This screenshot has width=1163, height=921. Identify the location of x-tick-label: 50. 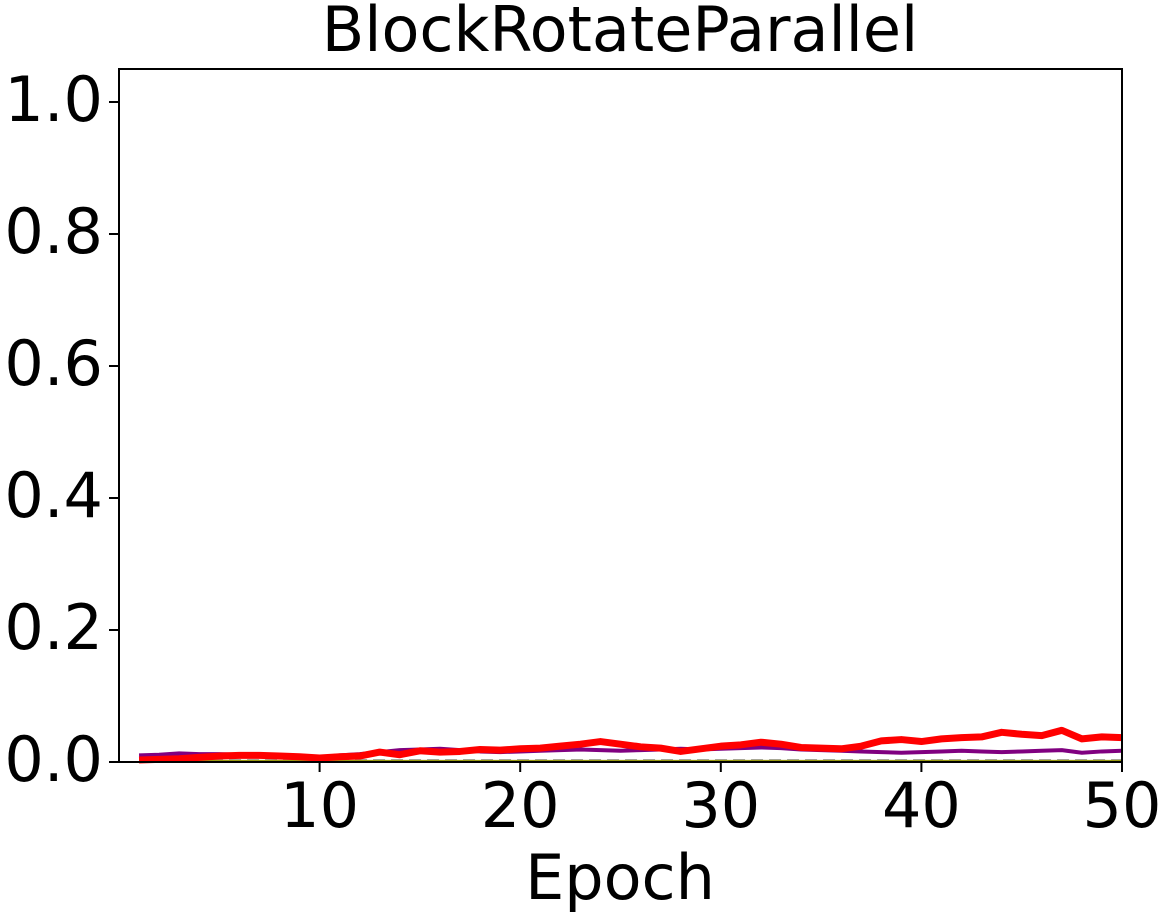
(1122, 805).